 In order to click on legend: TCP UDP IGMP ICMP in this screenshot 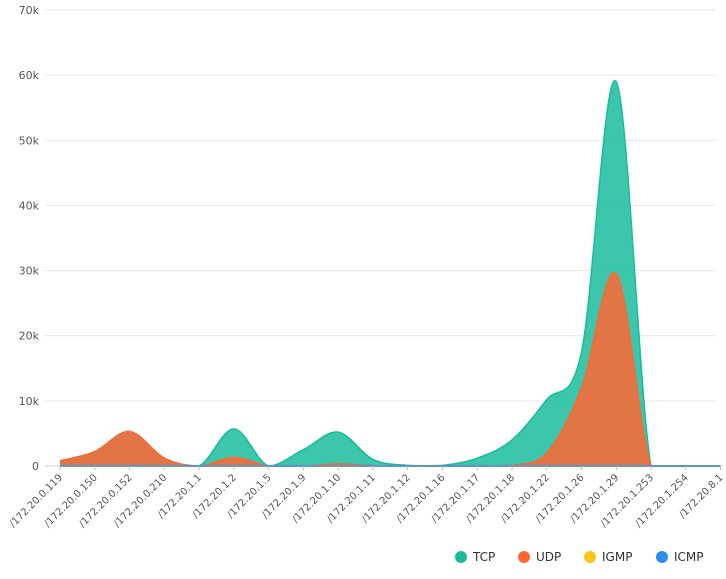, I will do `click(579, 557)`.